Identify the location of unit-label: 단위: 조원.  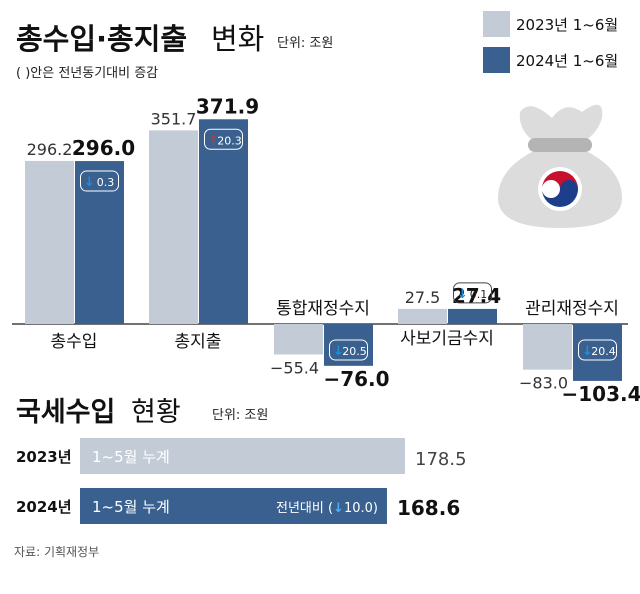
(305, 43).